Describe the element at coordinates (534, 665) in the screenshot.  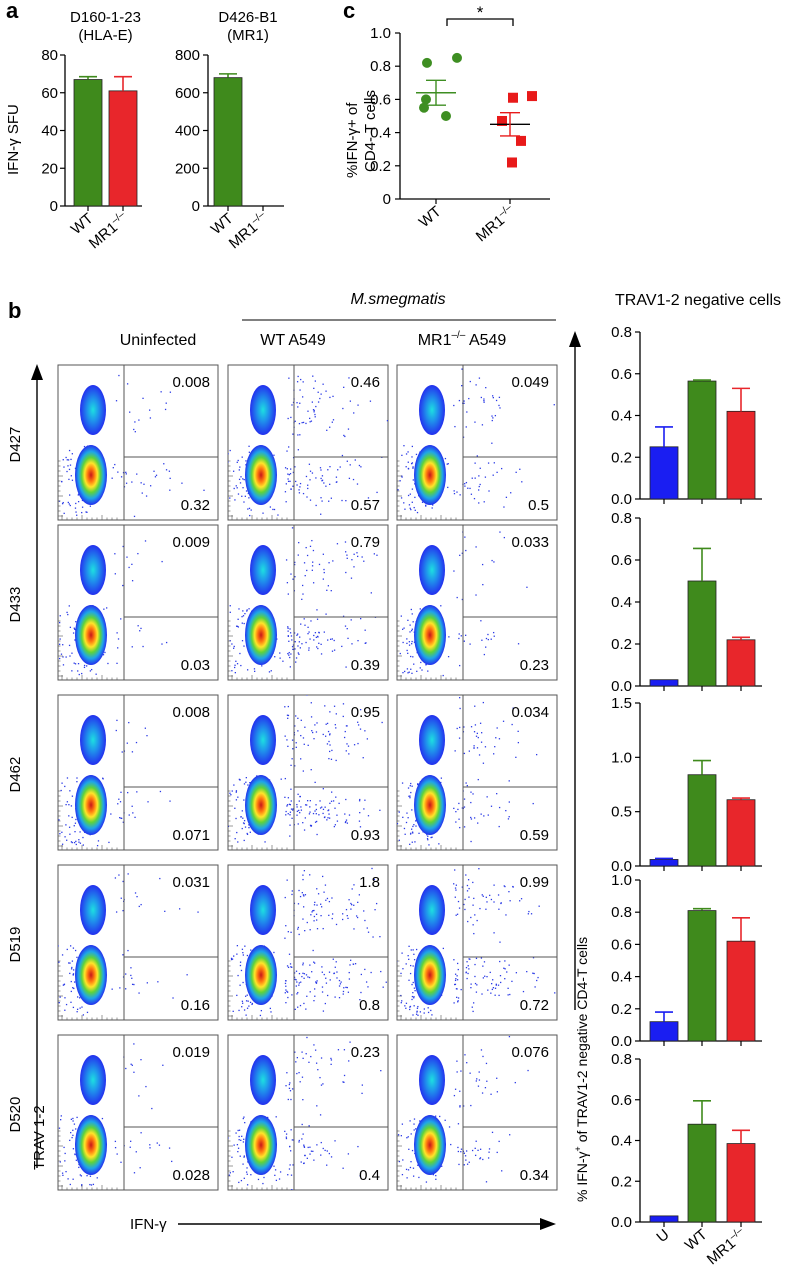
I see `lower-right-percent: 0.23` at that location.